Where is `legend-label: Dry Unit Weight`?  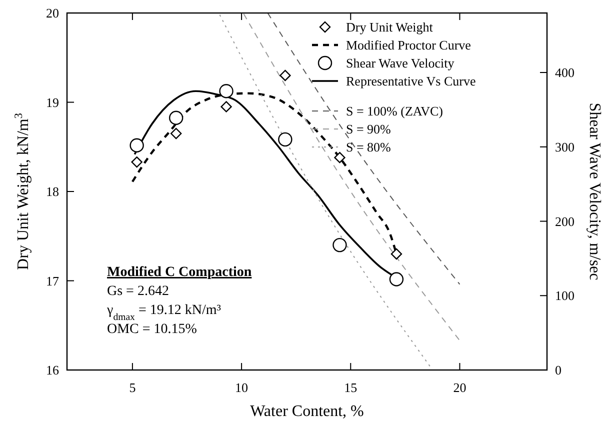
legend-label: Dry Unit Weight is located at coordinates (390, 27).